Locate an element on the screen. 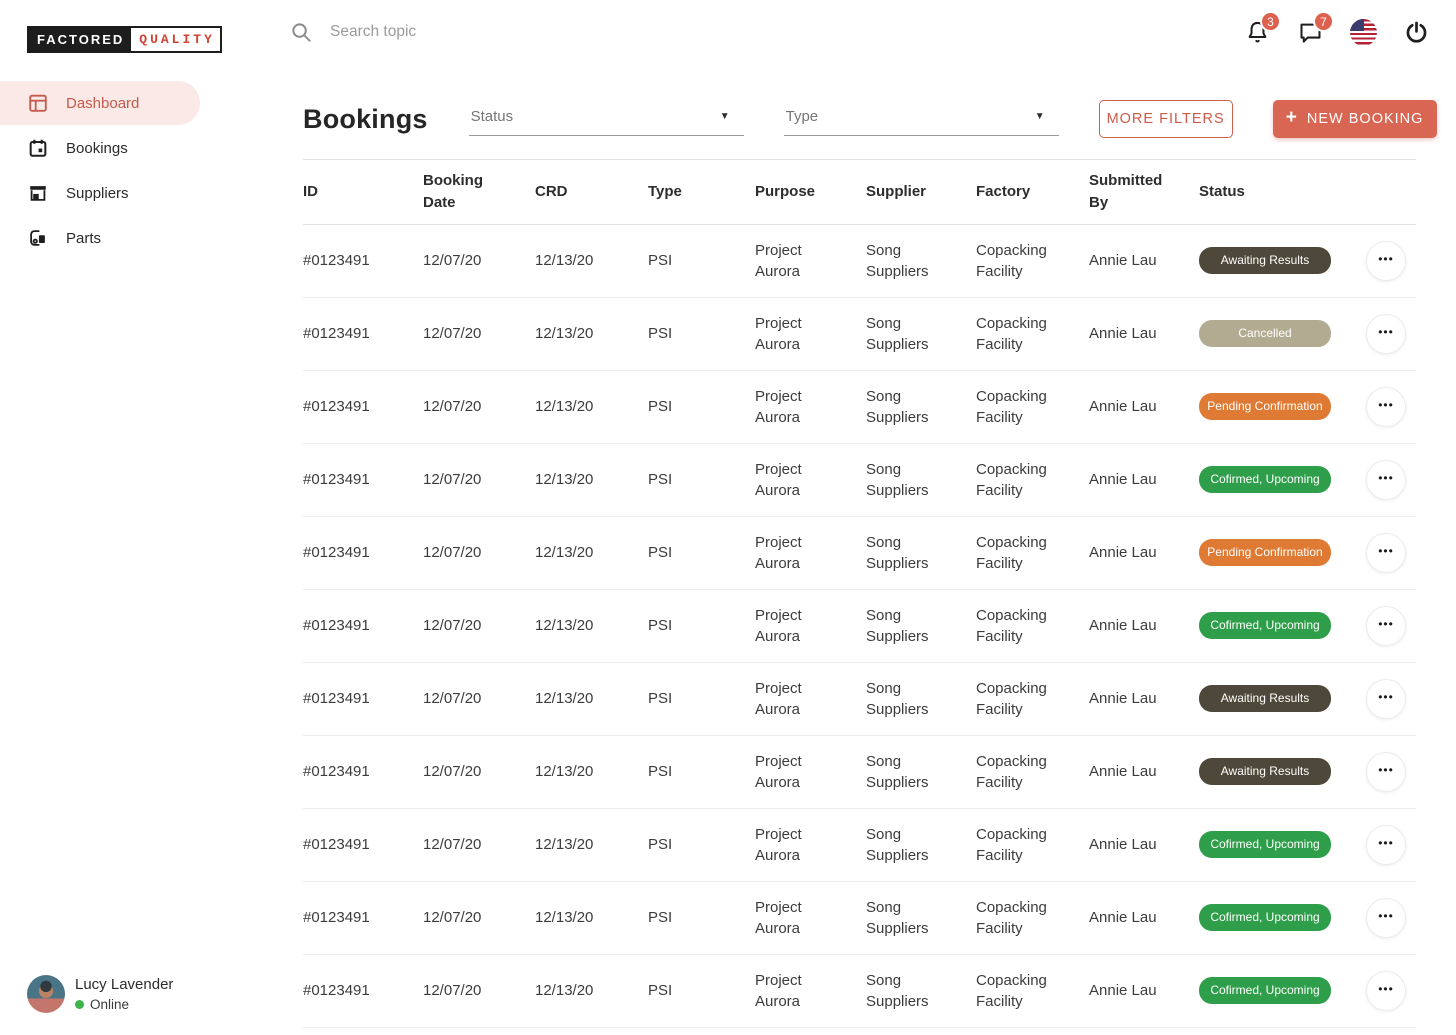  logout-button is located at coordinates (1416, 32).